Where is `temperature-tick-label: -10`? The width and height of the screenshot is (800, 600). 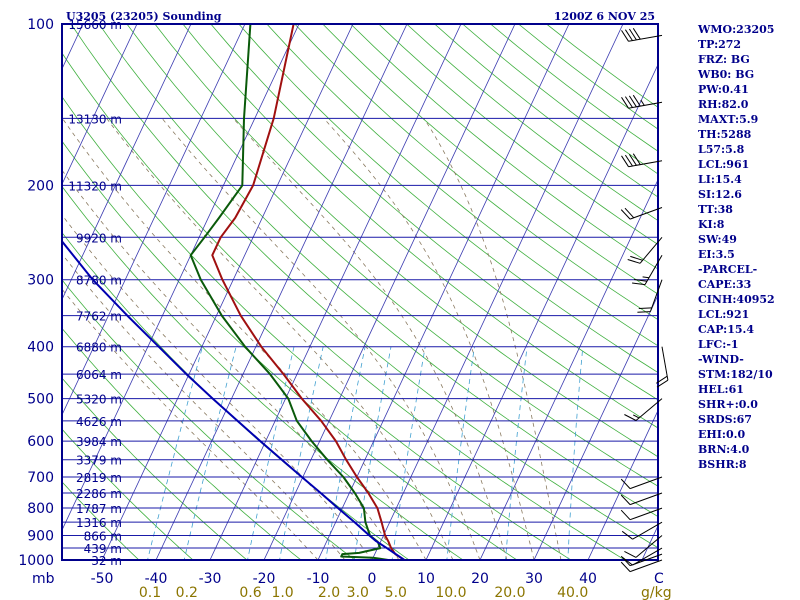 temperature-tick-label: -10 is located at coordinates (318, 579).